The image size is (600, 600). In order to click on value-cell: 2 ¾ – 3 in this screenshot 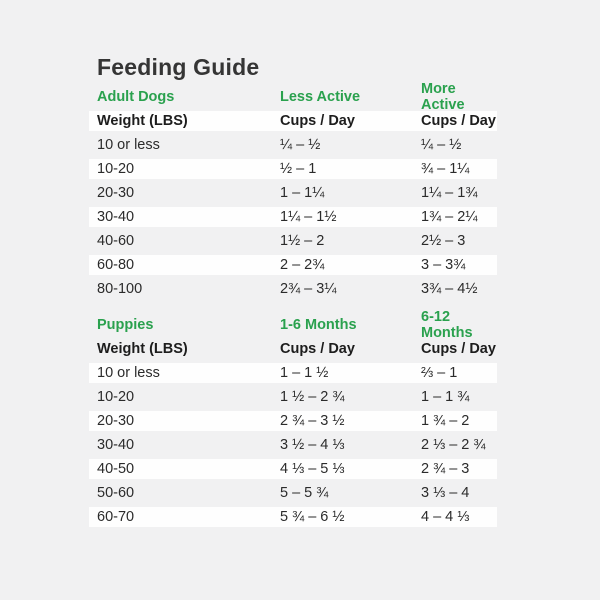, I will do `click(445, 469)`.